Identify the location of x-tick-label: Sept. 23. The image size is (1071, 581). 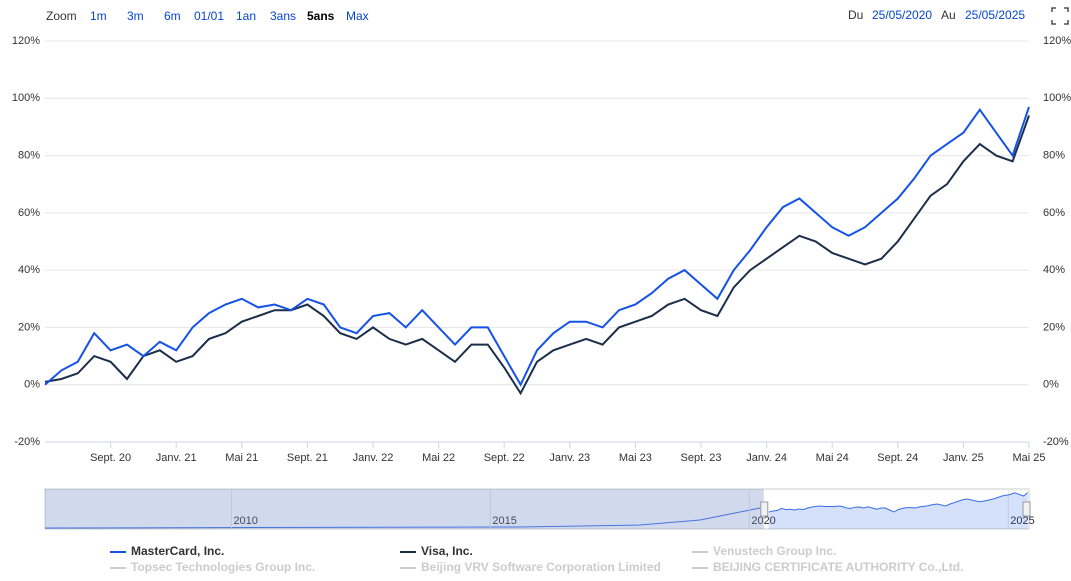
(701, 458).